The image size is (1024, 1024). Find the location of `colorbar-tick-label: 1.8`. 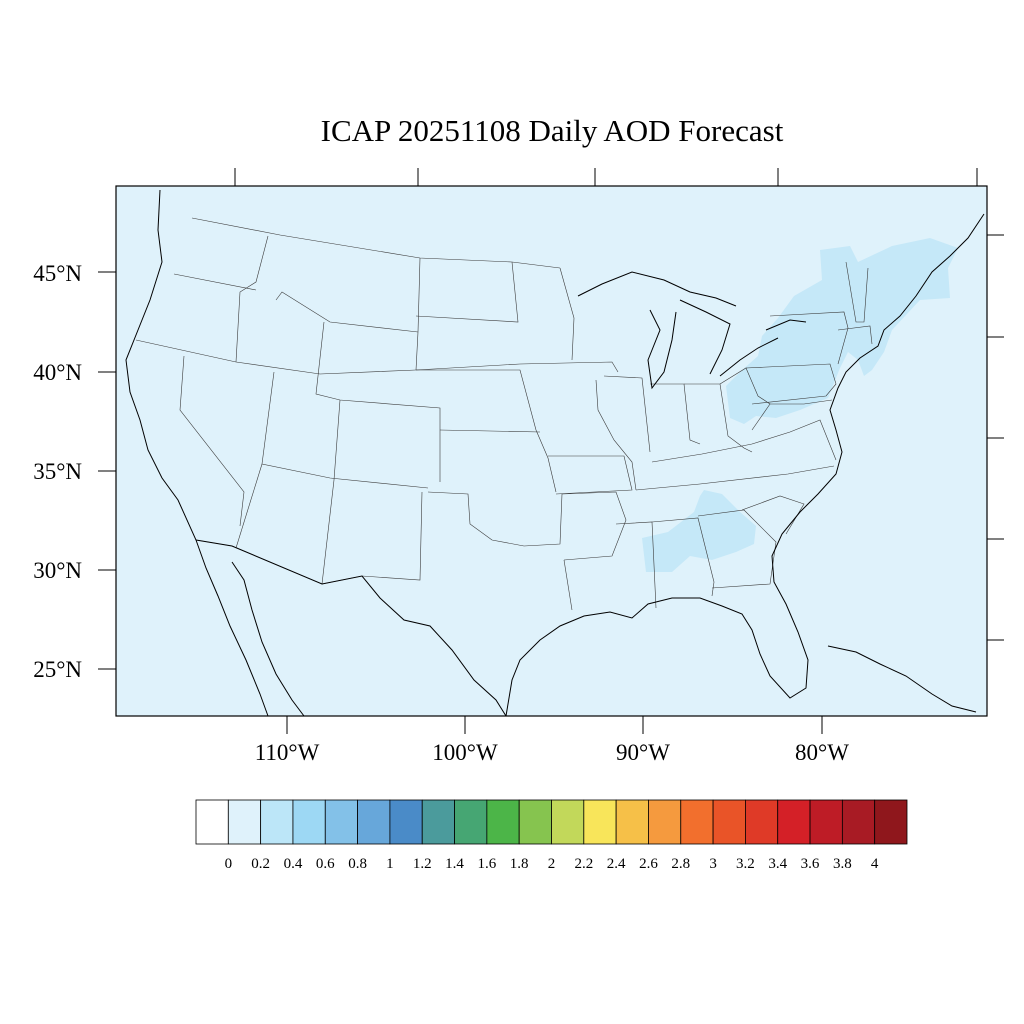

colorbar-tick-label: 1.8 is located at coordinates (519, 864).